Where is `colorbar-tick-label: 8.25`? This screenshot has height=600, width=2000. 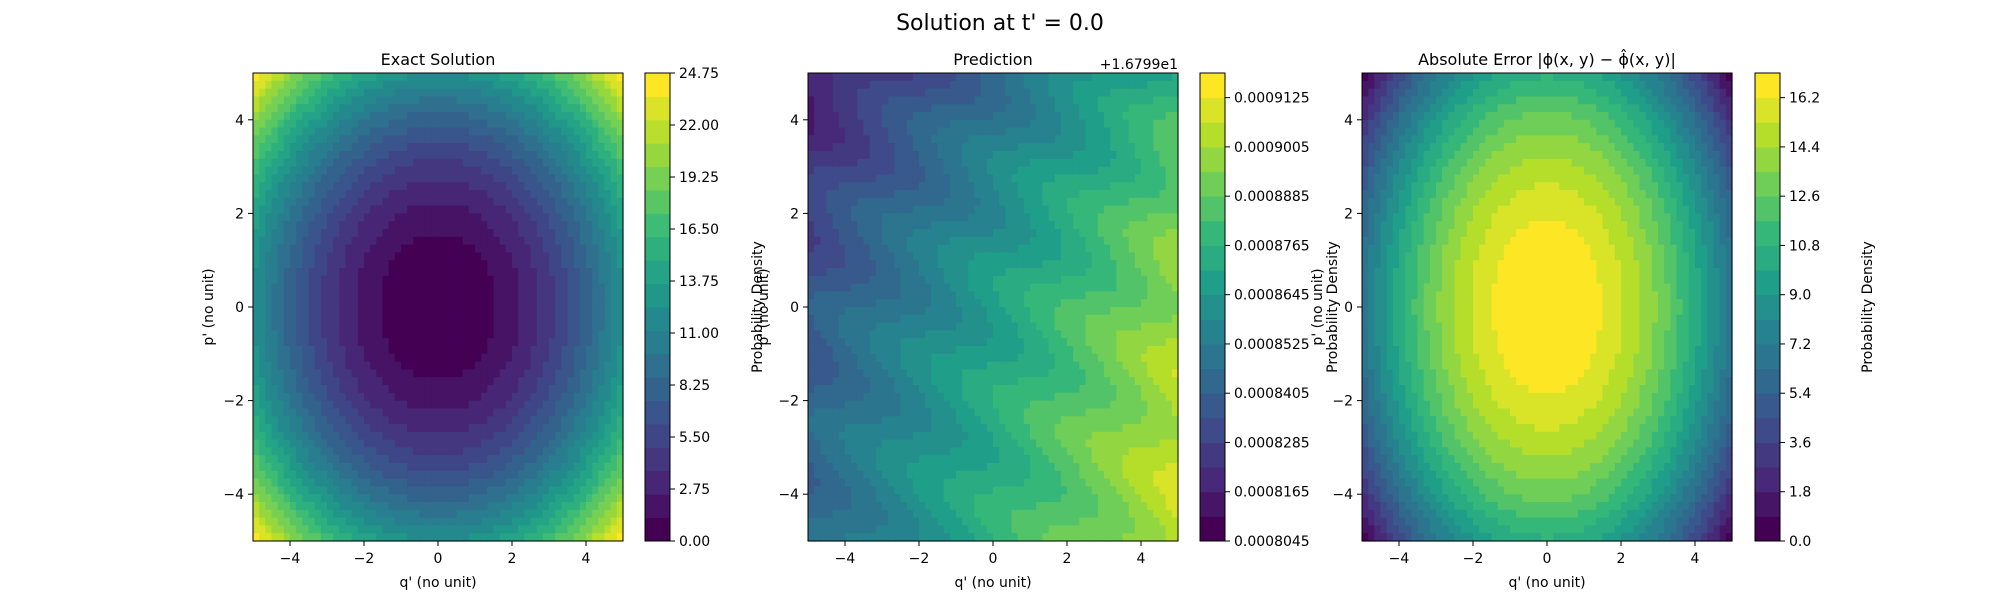
colorbar-tick-label: 8.25 is located at coordinates (694, 386).